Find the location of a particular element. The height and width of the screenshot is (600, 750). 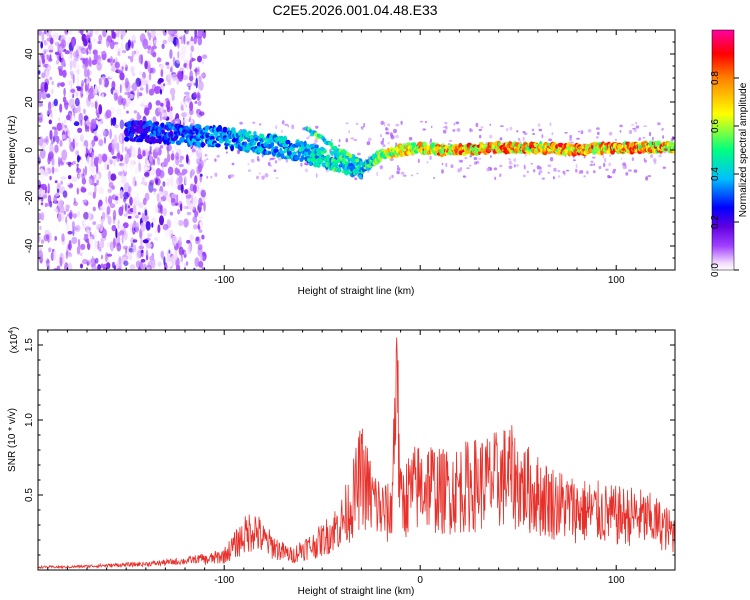

colorbar-tick-label: 0.6 is located at coordinates (715, 126).